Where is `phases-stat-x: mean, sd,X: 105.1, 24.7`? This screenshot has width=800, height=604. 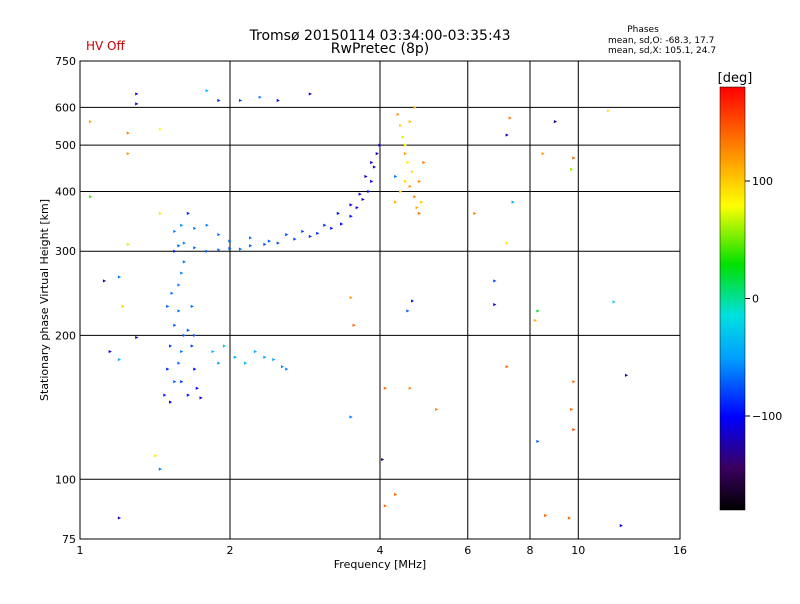
phases-stat-x: mean, sd,X: 105.1, 24.7 is located at coordinates (662, 51).